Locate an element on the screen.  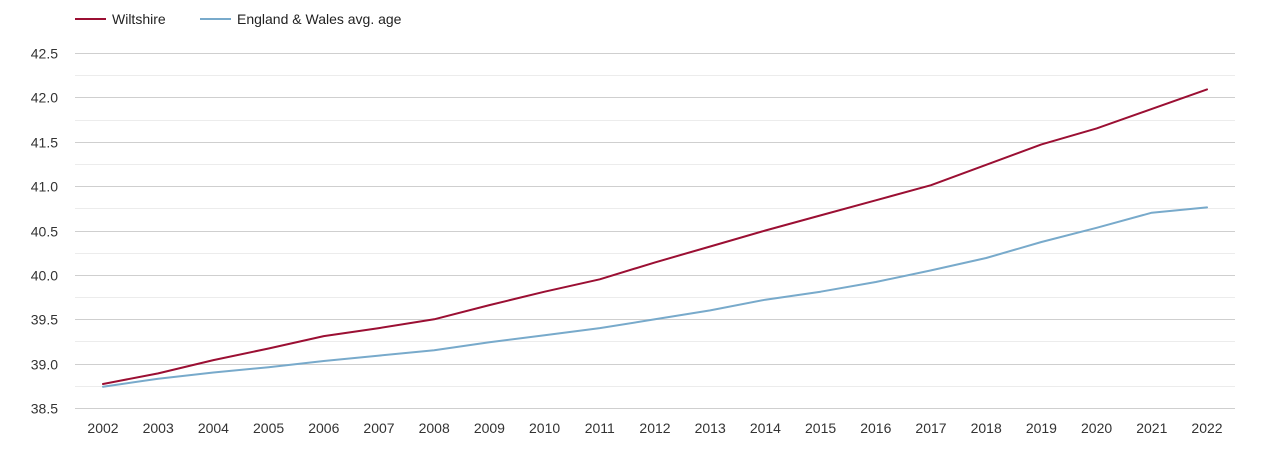
x-tick-label: 2007 is located at coordinates (378, 428).